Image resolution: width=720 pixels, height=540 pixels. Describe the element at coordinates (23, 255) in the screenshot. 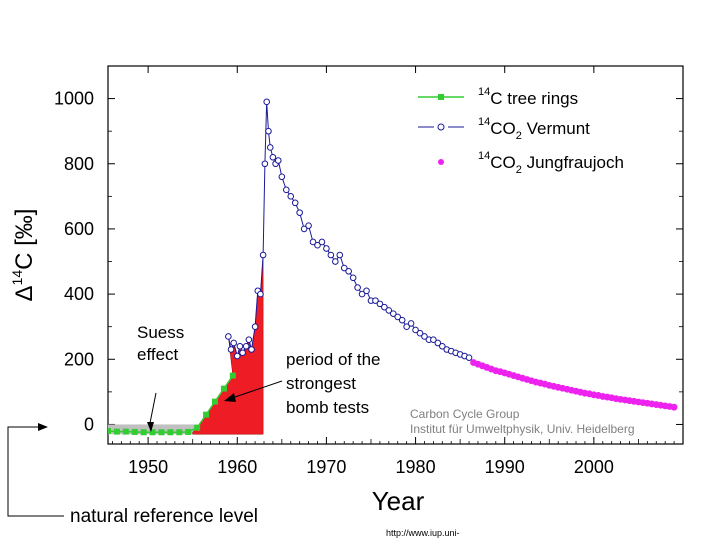

I see `y-axis-label: Δ14C [‰]` at that location.